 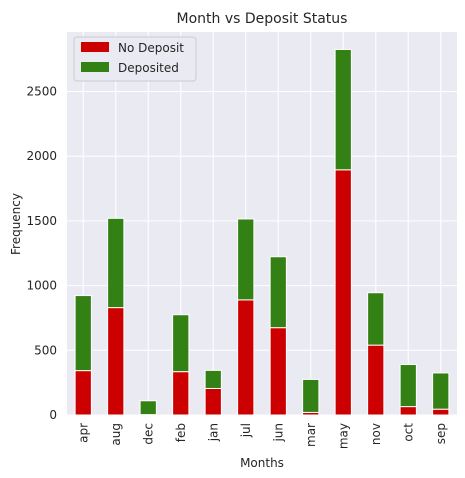 I want to click on bar-deposited-oct, so click(x=408, y=386).